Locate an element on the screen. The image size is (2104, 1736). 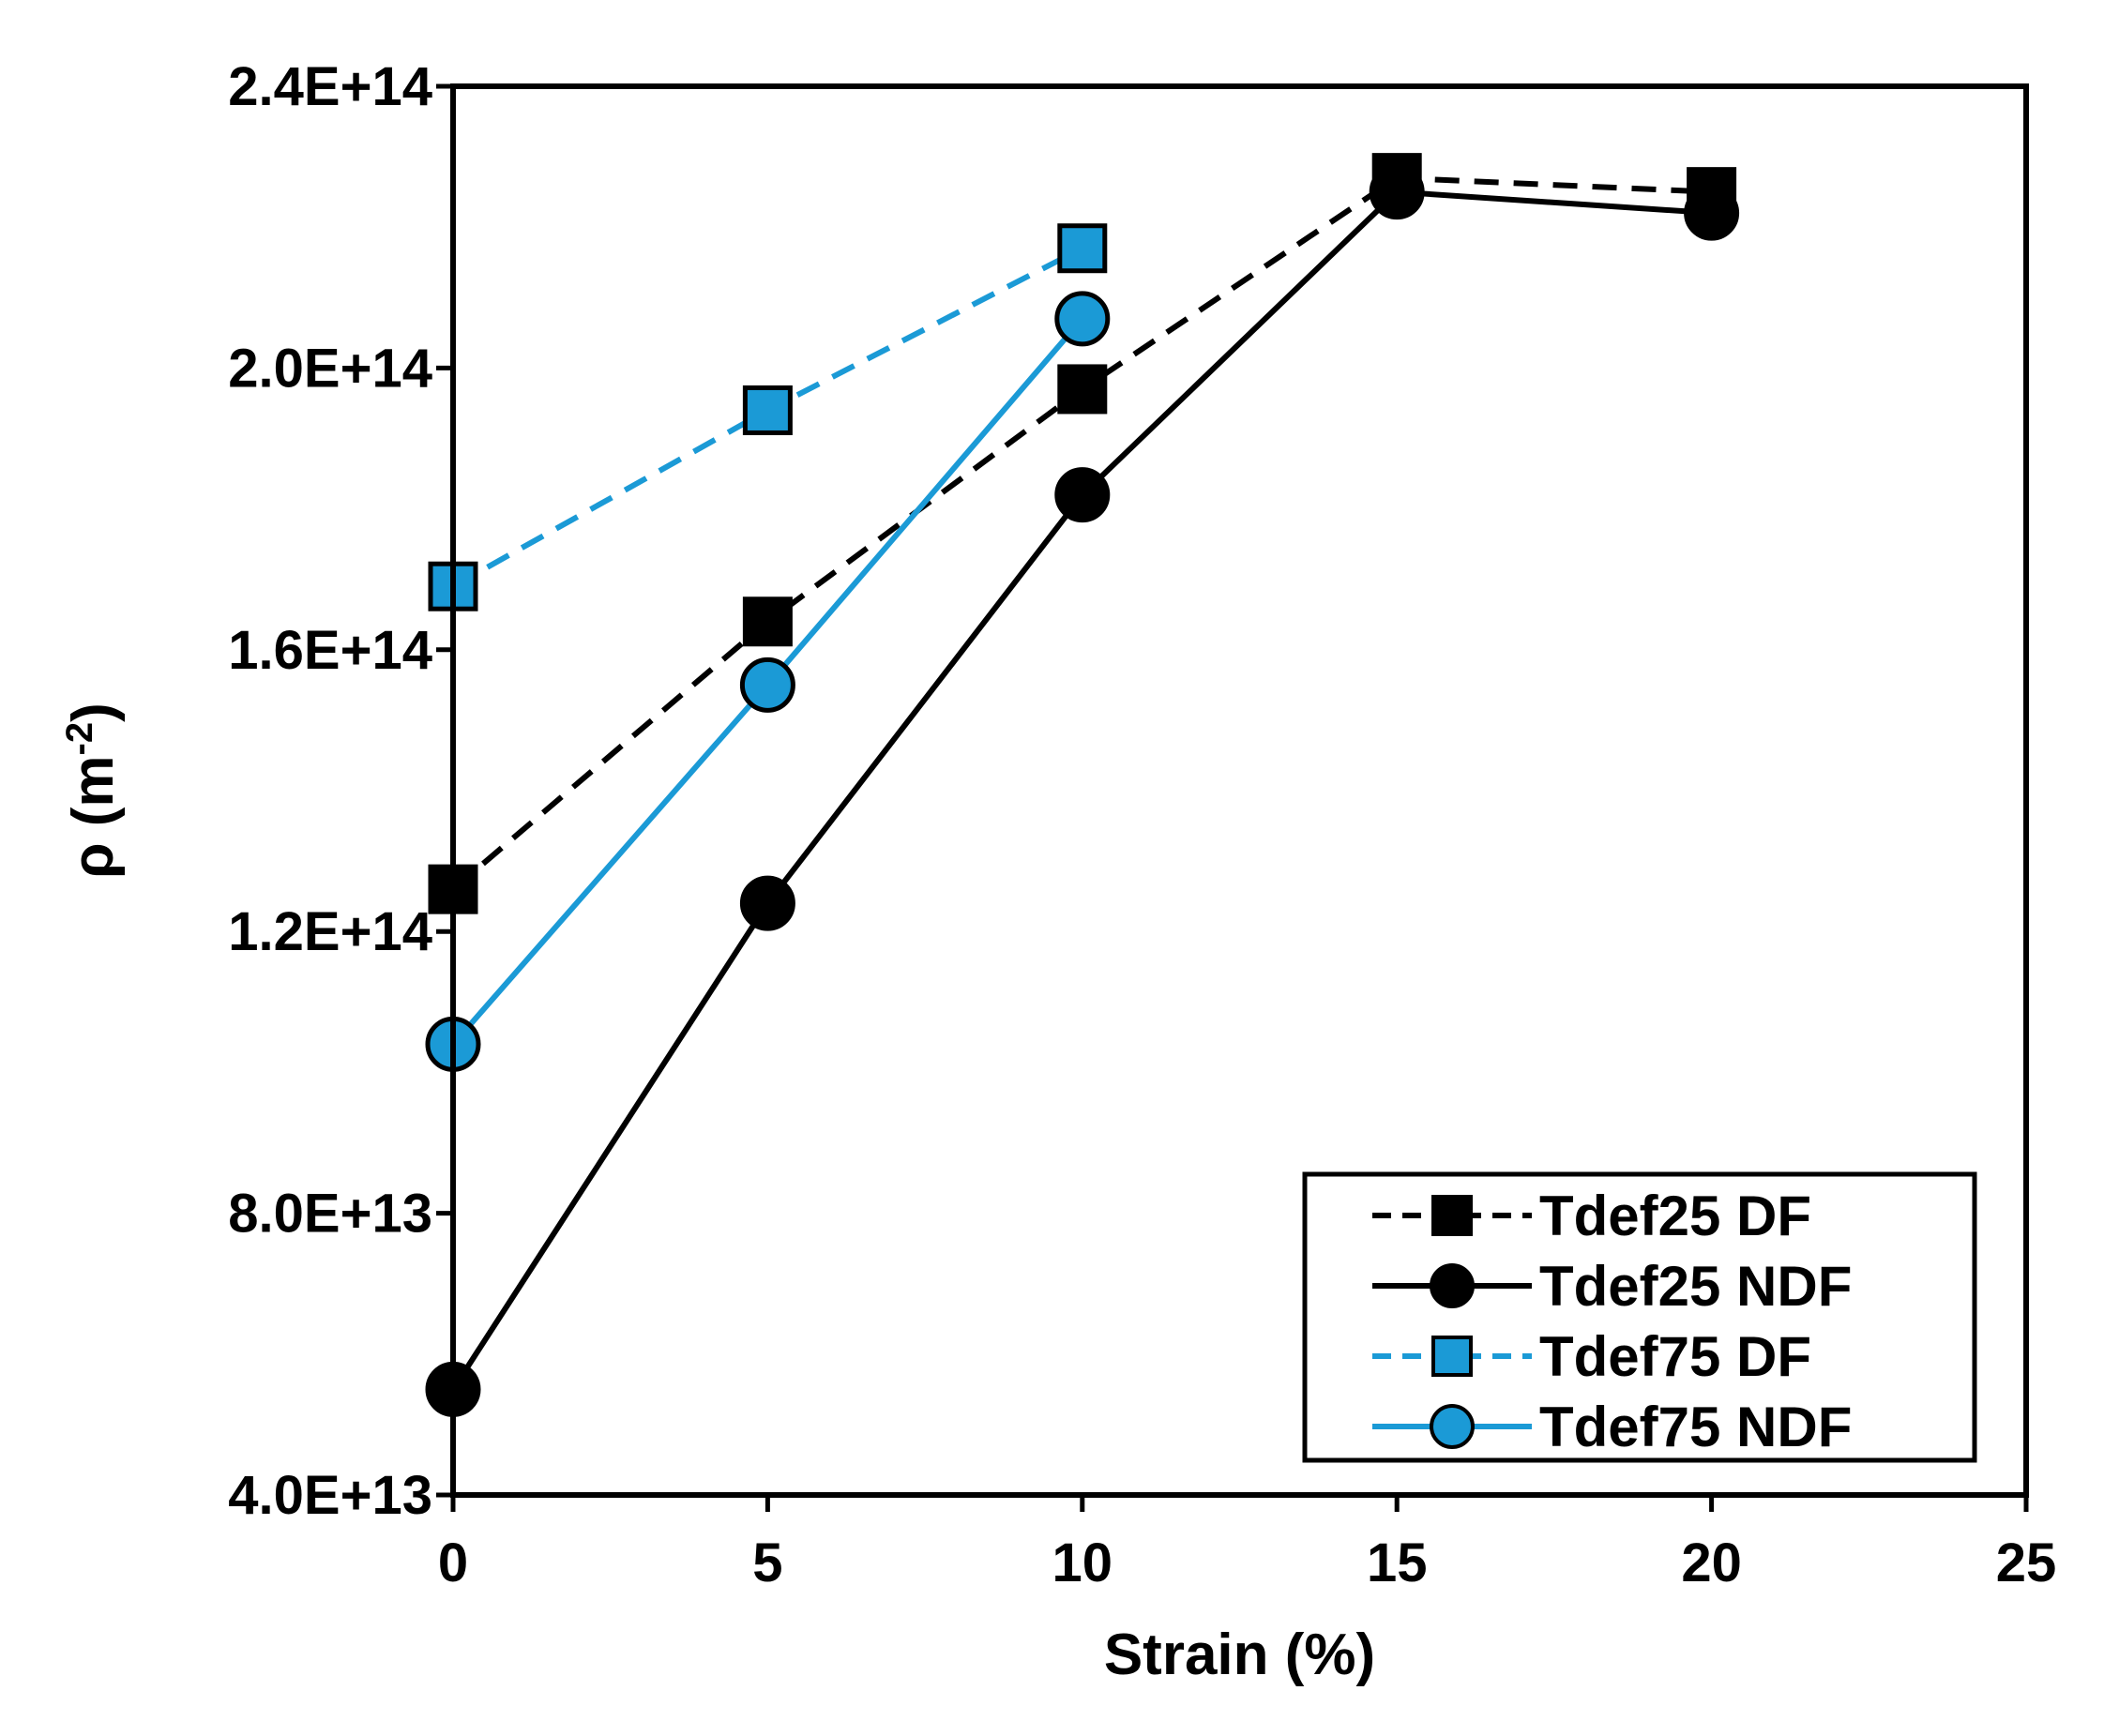
y-tick-label: 8.0E+13 is located at coordinates (330, 1214).